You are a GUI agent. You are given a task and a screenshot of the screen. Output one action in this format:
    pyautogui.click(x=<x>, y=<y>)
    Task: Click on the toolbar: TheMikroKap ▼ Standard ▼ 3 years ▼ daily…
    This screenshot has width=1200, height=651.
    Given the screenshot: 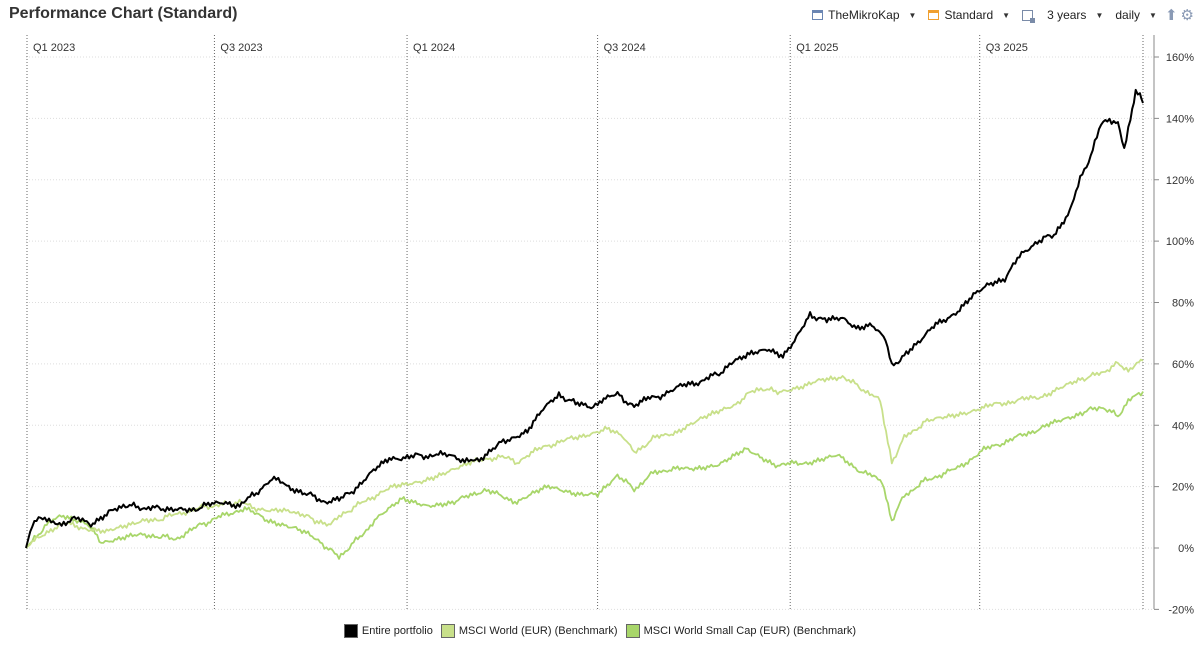 What is the action you would take?
    pyautogui.click(x=1003, y=15)
    